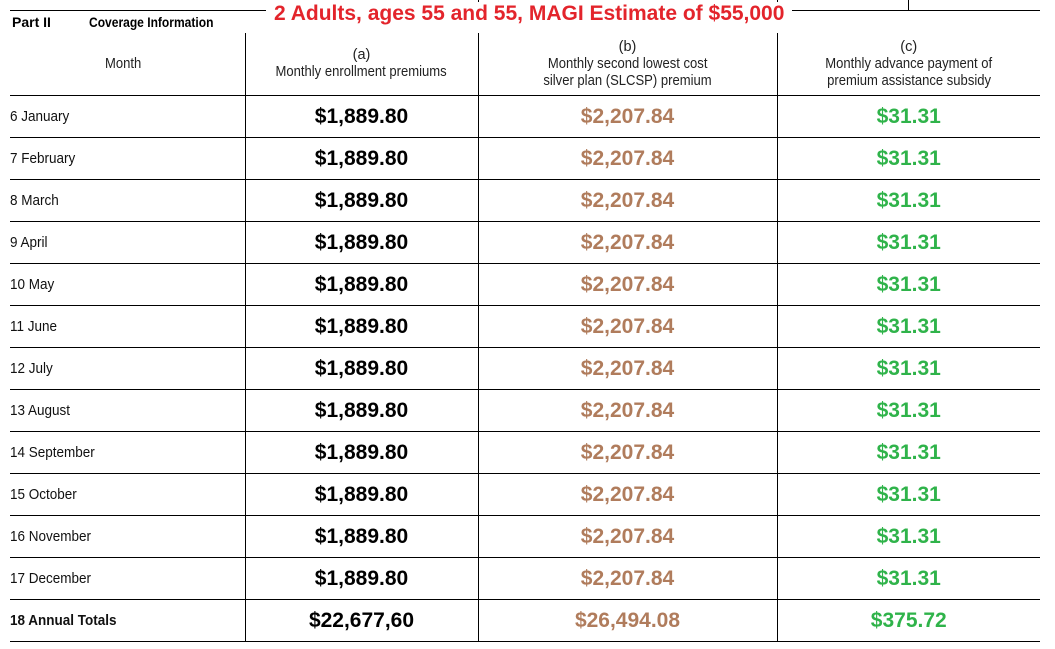 The width and height of the screenshot is (1055, 649). Describe the element at coordinates (627, 46) in the screenshot. I see `column-b-letter: (b)` at that location.